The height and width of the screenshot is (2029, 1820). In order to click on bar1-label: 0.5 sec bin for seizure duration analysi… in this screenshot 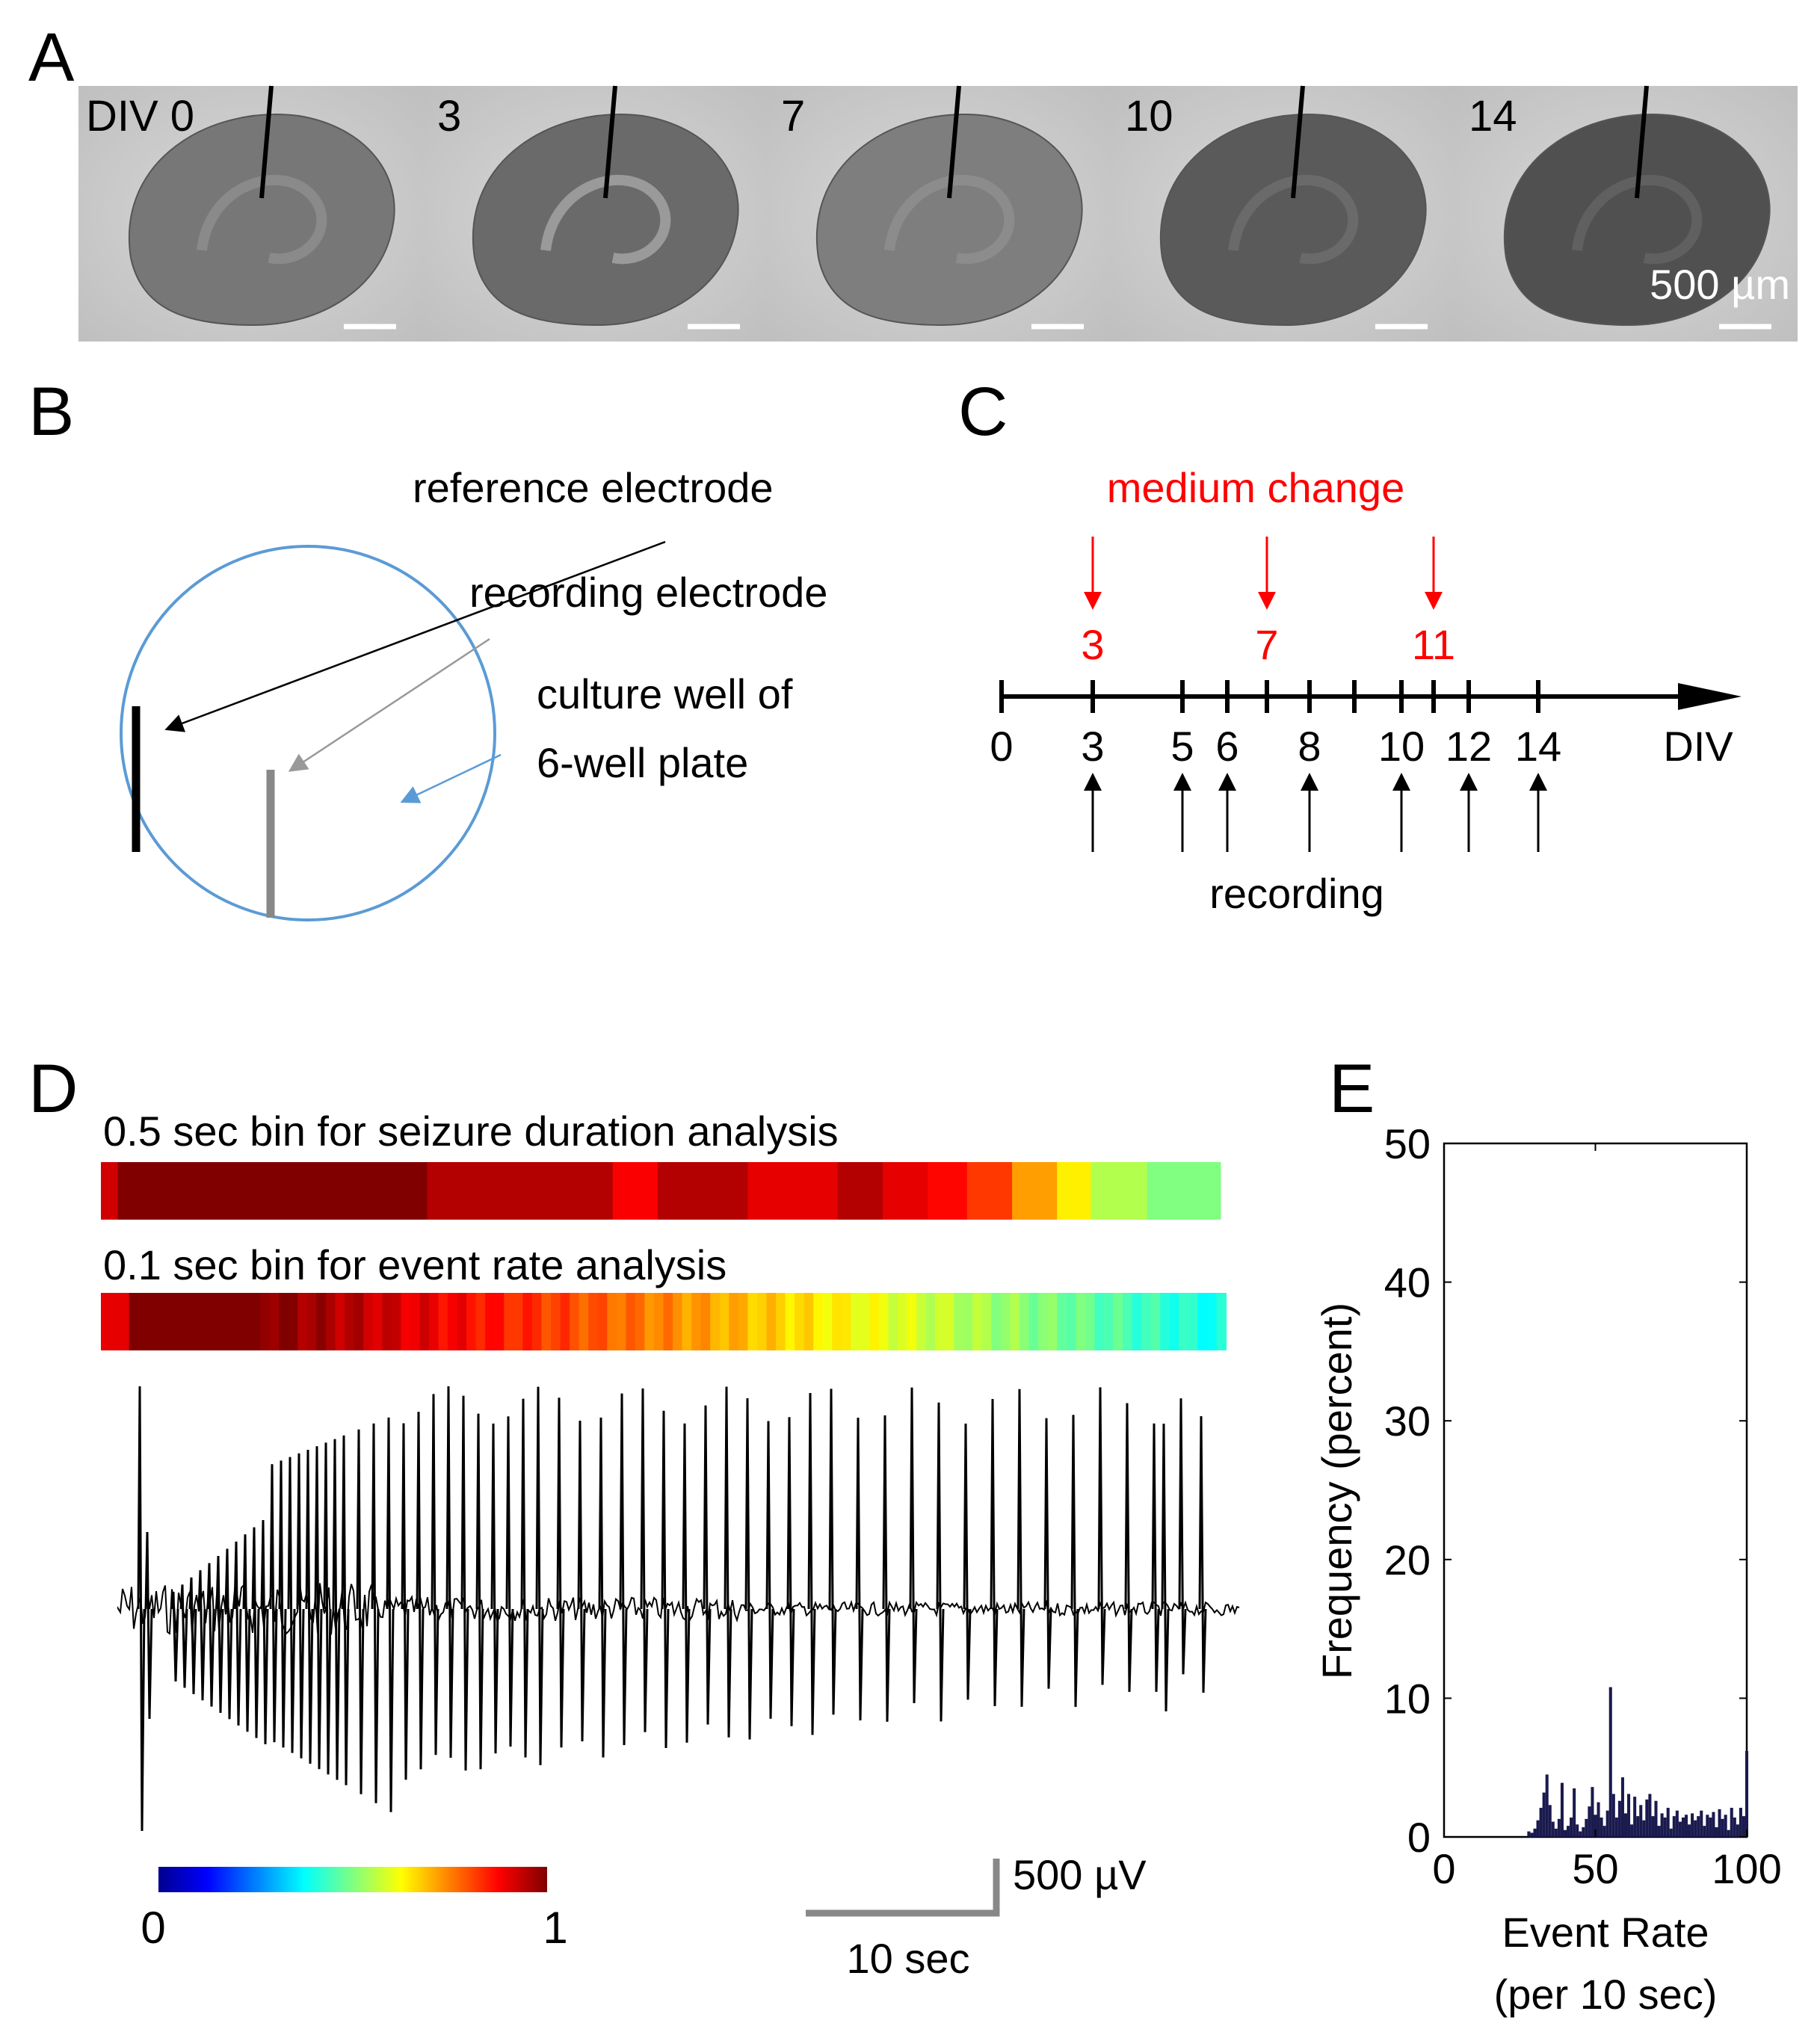, I will do `click(471, 1131)`.